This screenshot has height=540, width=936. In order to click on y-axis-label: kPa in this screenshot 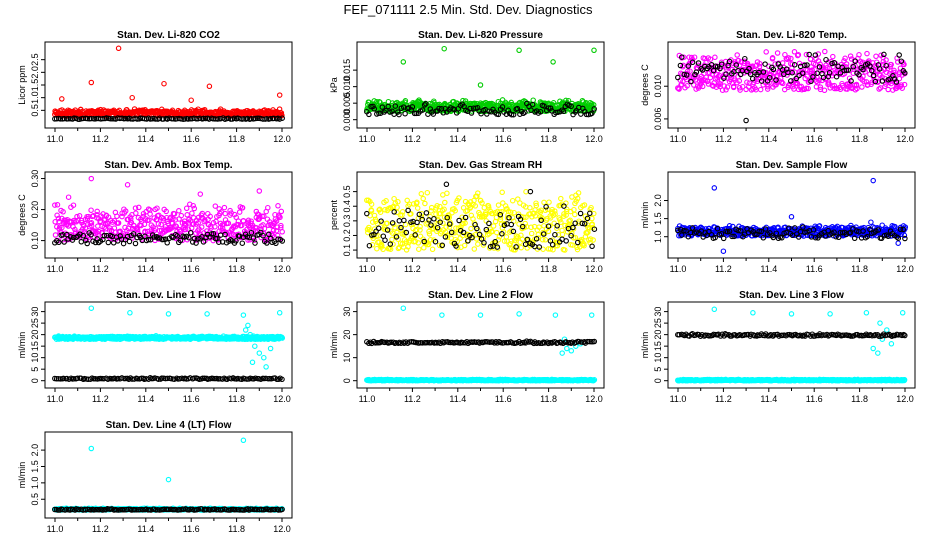, I will do `click(334, 85)`.